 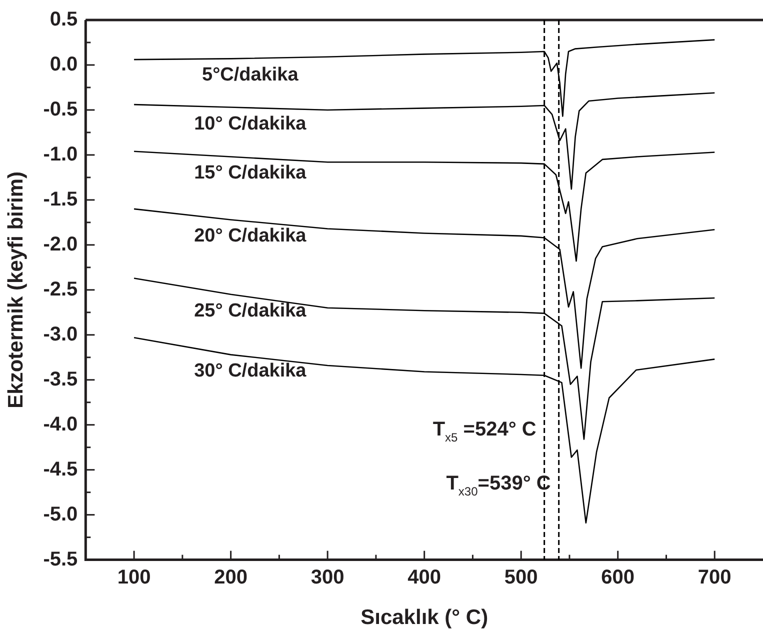 I want to click on y-tick-label: -4.5, so click(x=60, y=469).